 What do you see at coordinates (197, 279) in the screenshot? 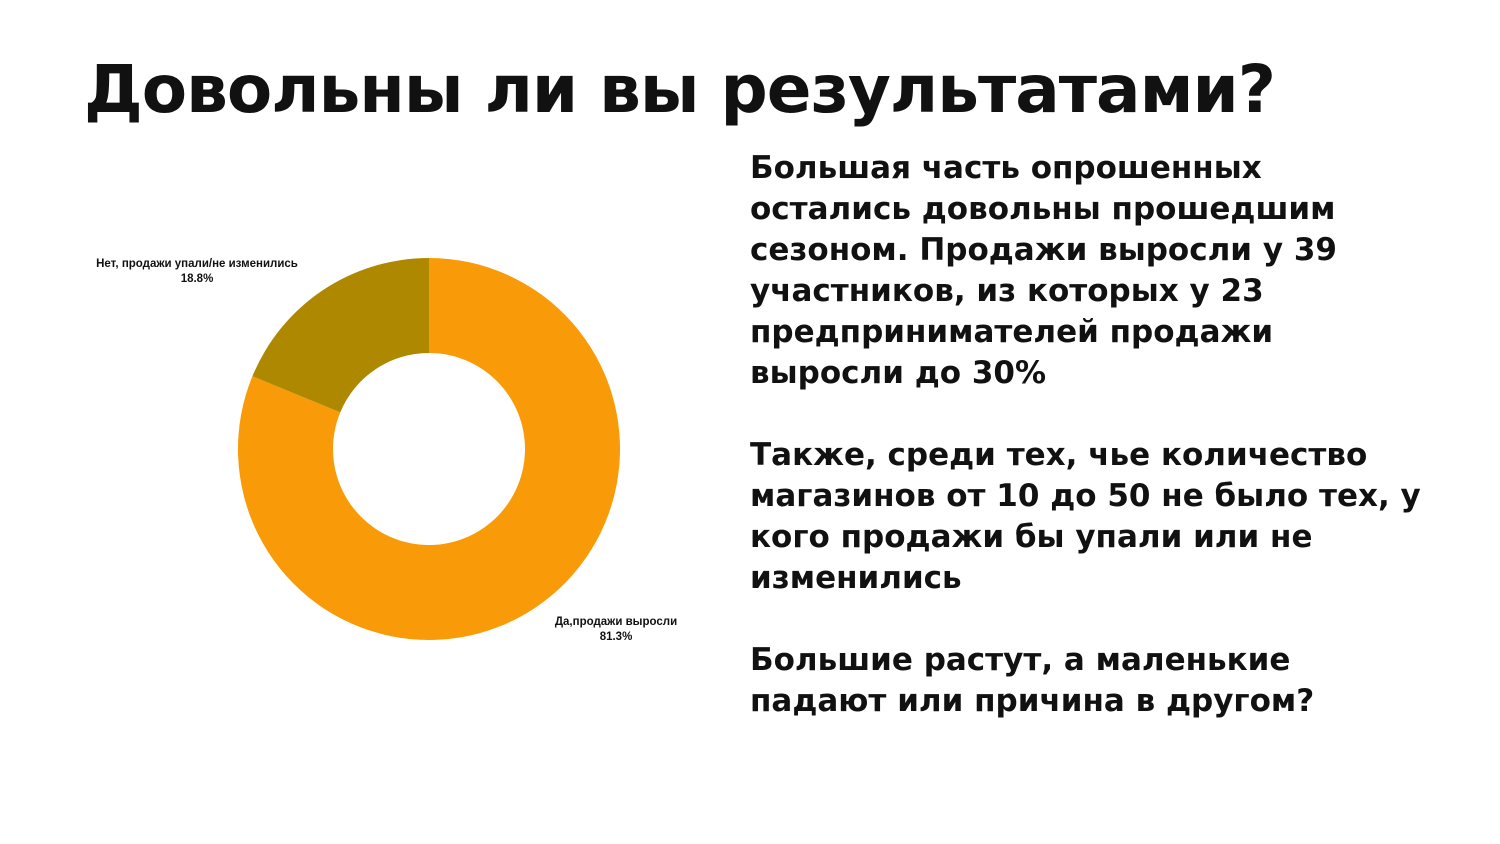
I see `slice-value-2: 18.8%` at bounding box center [197, 279].